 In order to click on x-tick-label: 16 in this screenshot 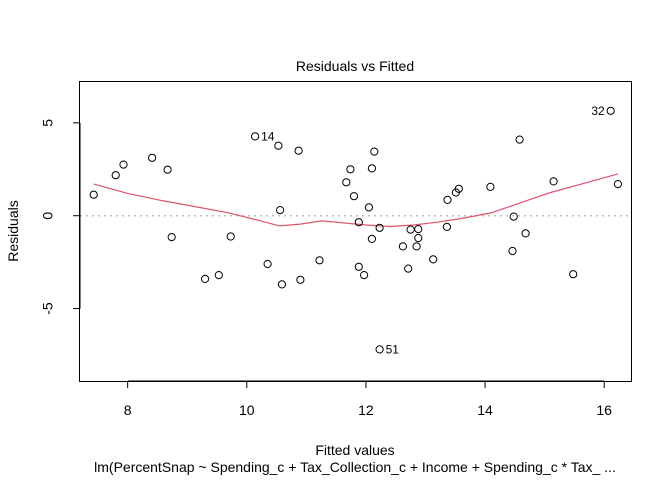, I will do `click(604, 410)`.